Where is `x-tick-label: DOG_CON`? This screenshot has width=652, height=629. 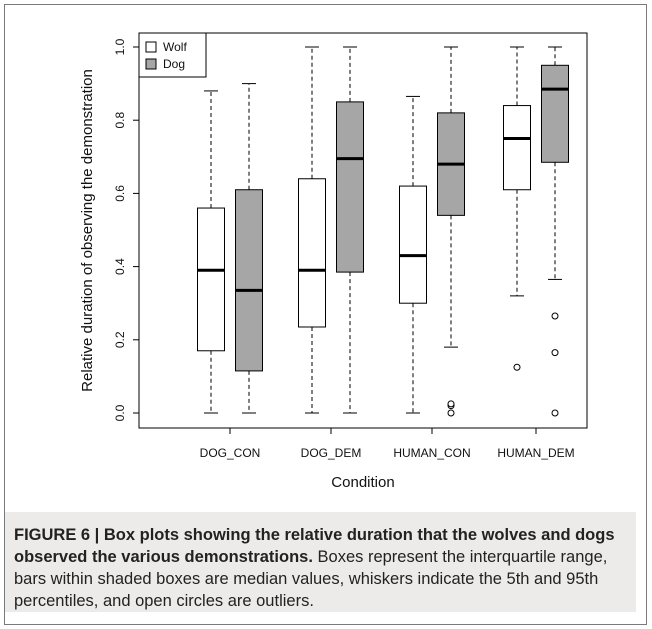 x-tick-label: DOG_CON is located at coordinates (230, 453).